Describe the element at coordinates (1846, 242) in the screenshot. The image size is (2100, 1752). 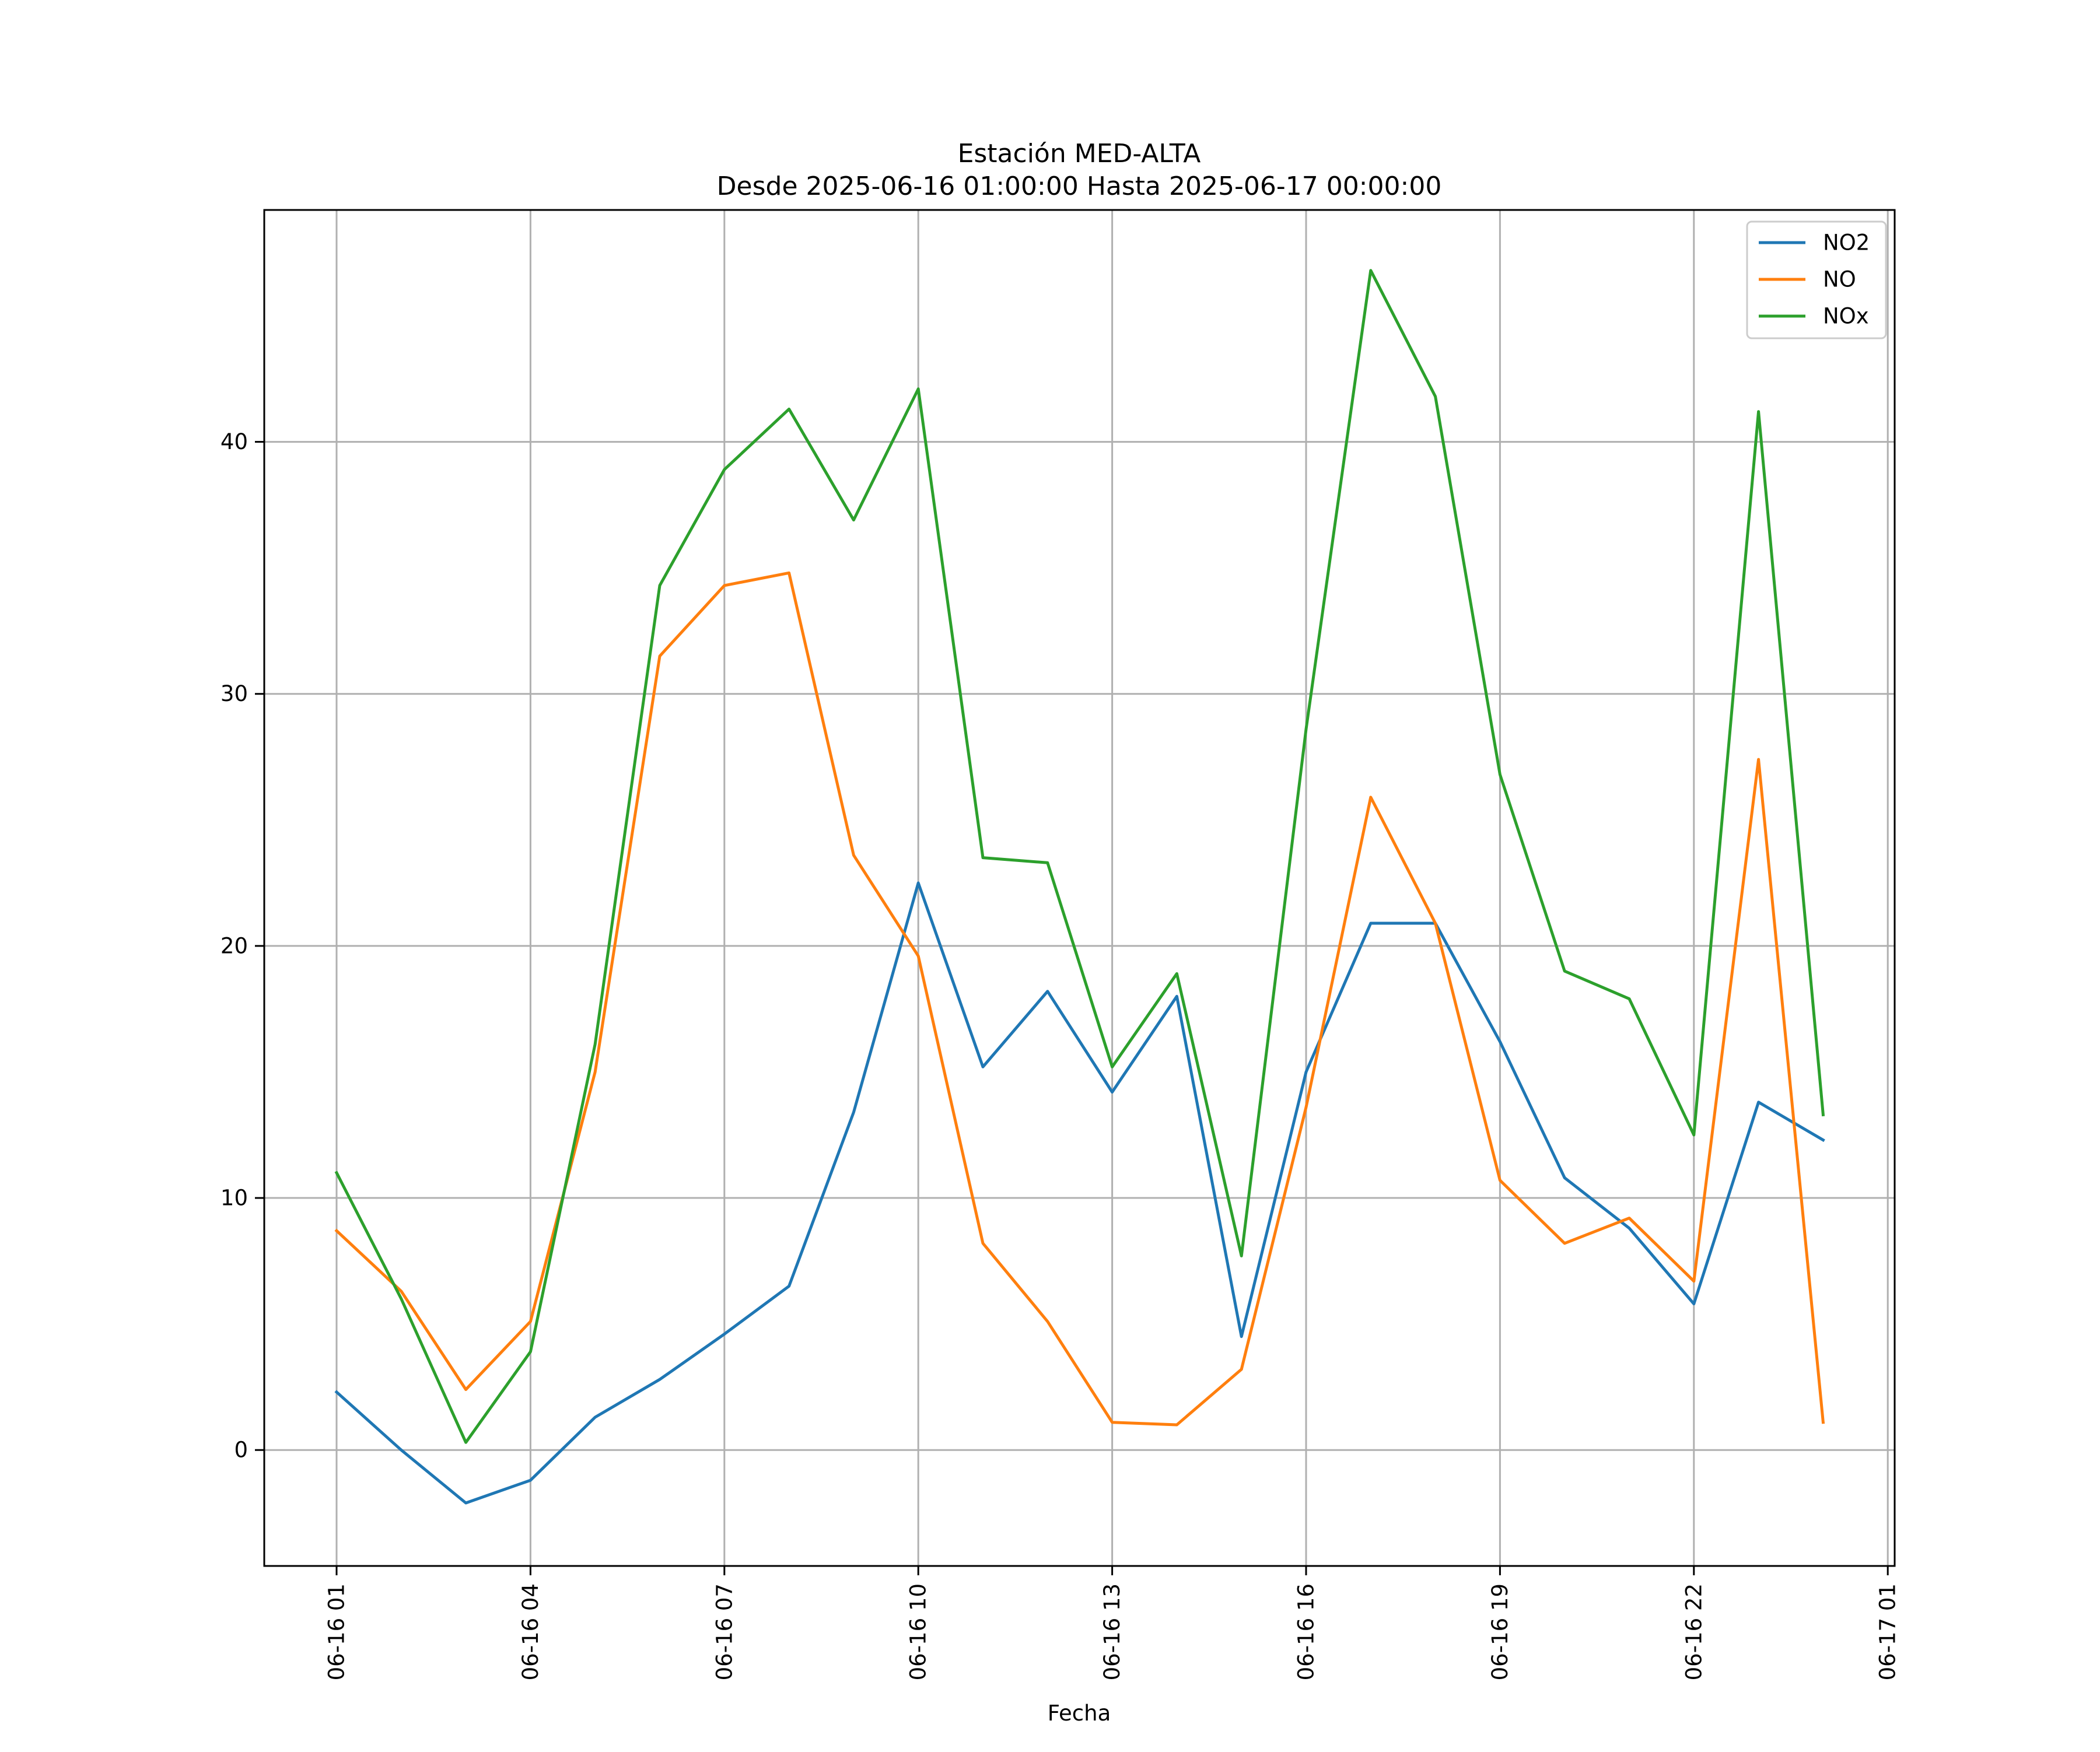
I see `legend-label-no2: NO2` at that location.